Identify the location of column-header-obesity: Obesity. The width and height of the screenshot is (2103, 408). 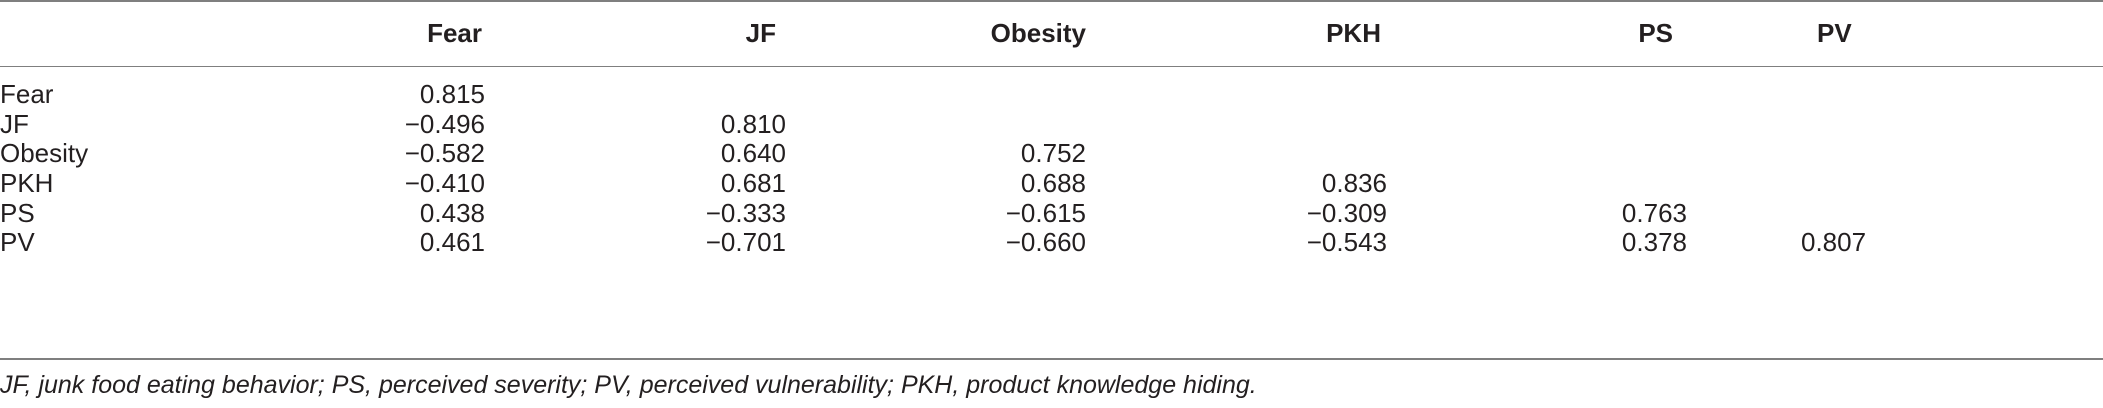
(1038, 32).